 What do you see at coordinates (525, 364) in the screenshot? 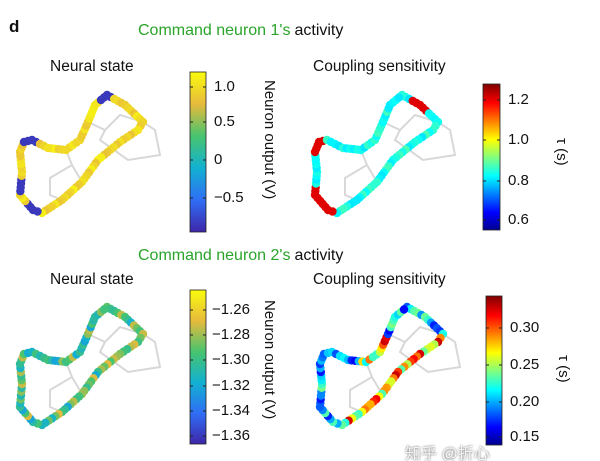
I see `tick: 0.25` at bounding box center [525, 364].